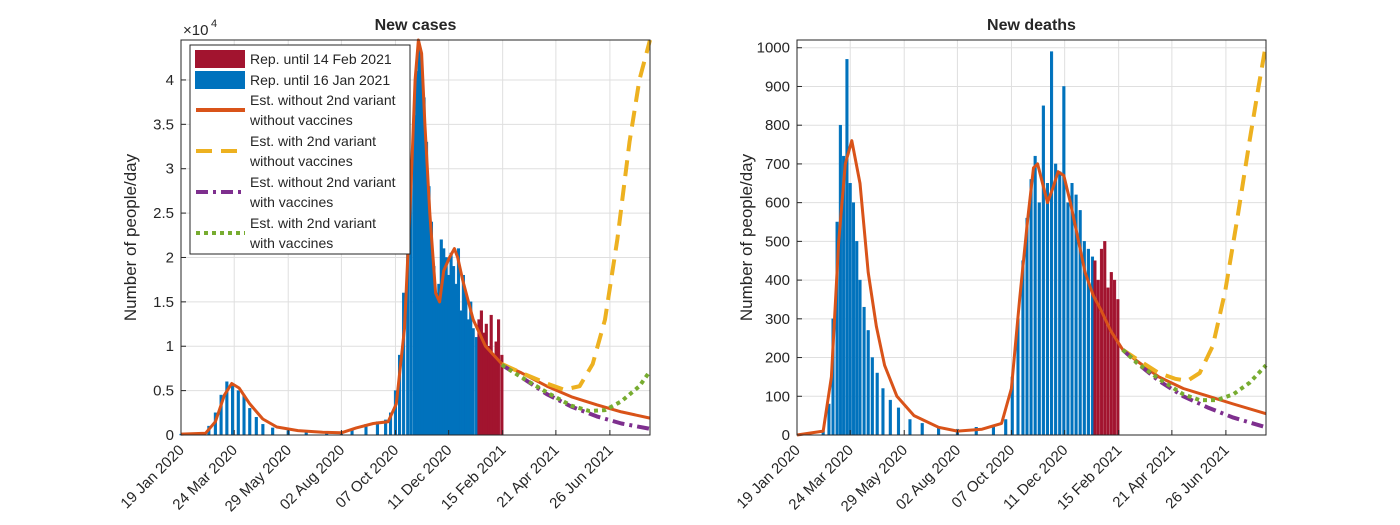 The image size is (1400, 525). Describe the element at coordinates (1031, 25) in the screenshot. I see `chart-title: New deaths` at that location.